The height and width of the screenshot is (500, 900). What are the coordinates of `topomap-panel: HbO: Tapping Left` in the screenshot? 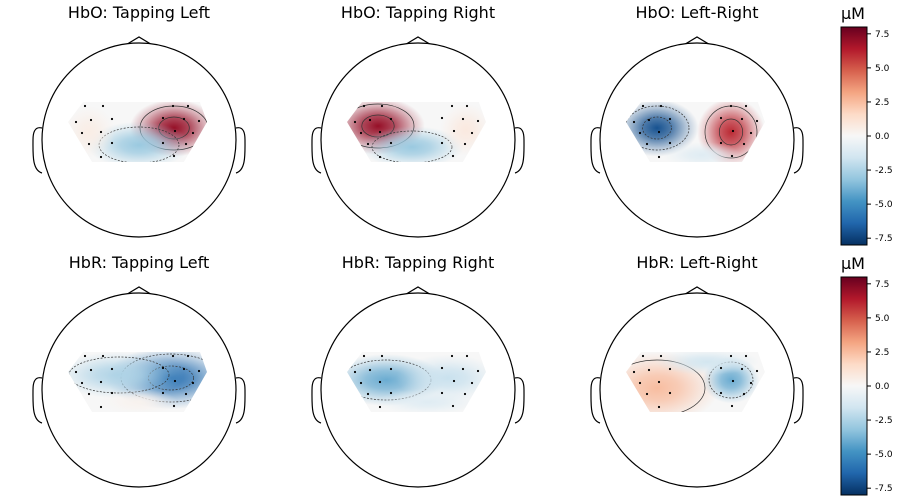 It's located at (139, 120).